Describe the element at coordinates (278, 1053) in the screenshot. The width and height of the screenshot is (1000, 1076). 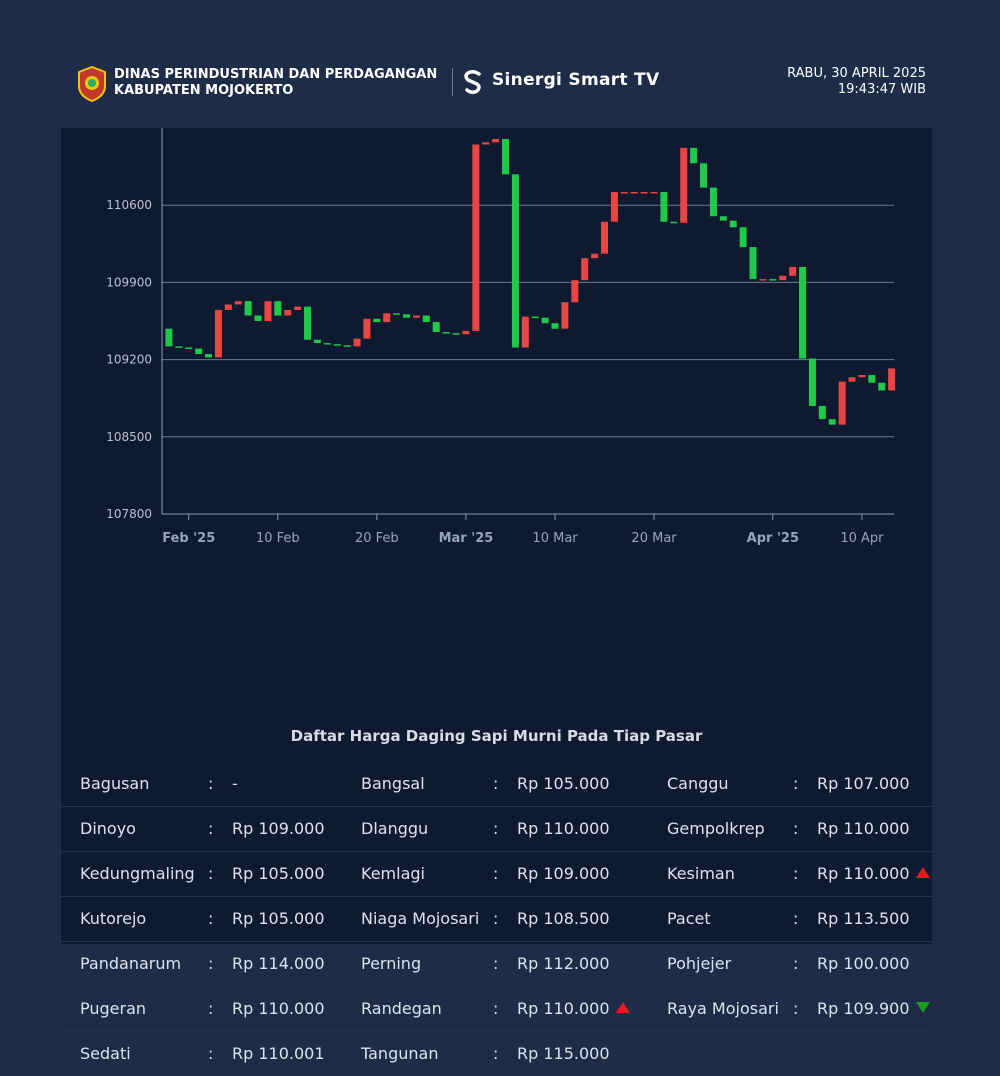
I see `price-value: Rp 110.001` at that location.